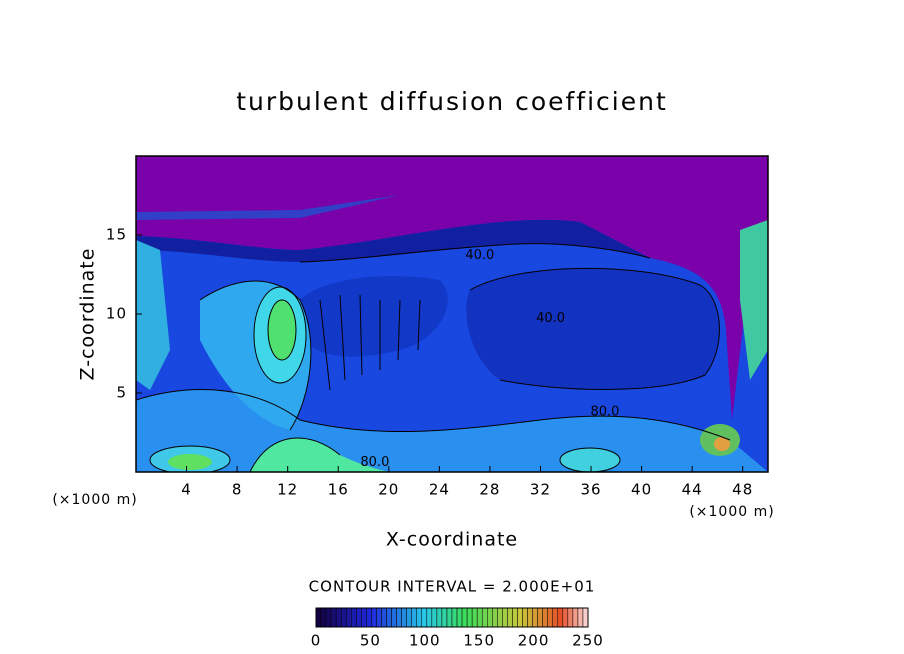  I want to click on x-tick-label: 36, so click(590, 490).